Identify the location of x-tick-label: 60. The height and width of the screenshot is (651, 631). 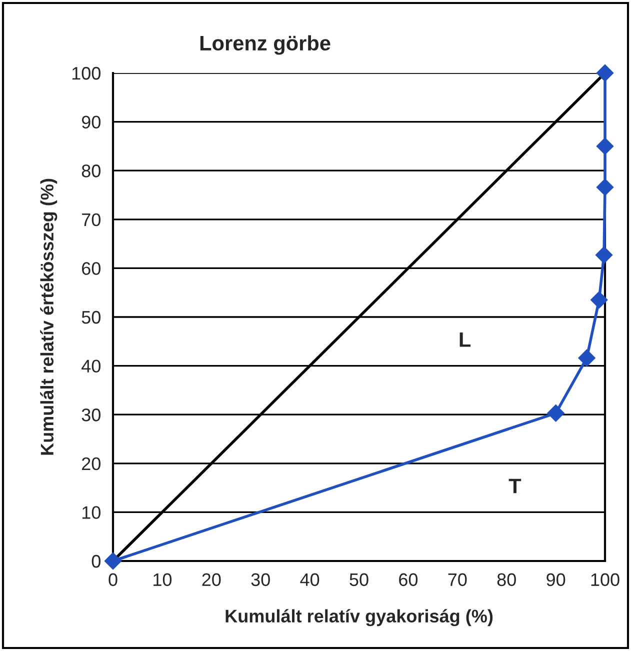
(408, 579).